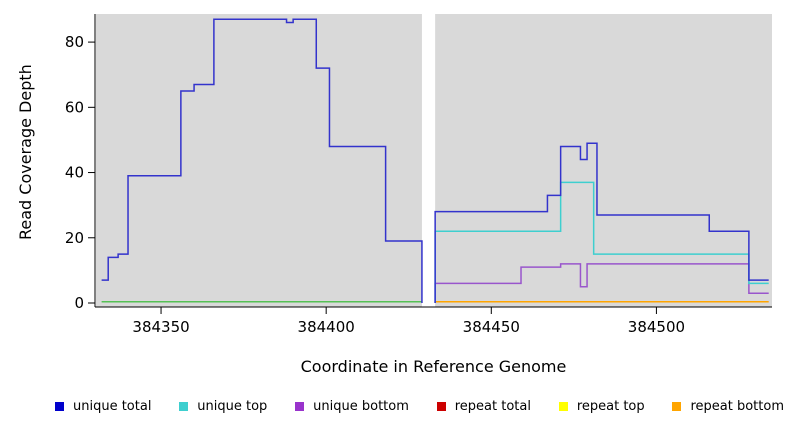  I want to click on legend-label: unique bottom, so click(361, 406).